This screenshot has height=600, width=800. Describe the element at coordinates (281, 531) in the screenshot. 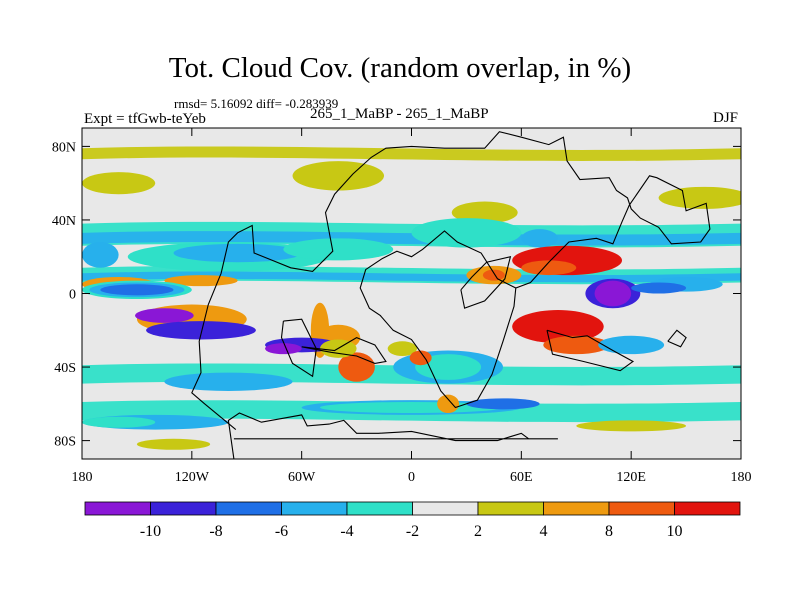

I see `colorbar-label: -6` at that location.